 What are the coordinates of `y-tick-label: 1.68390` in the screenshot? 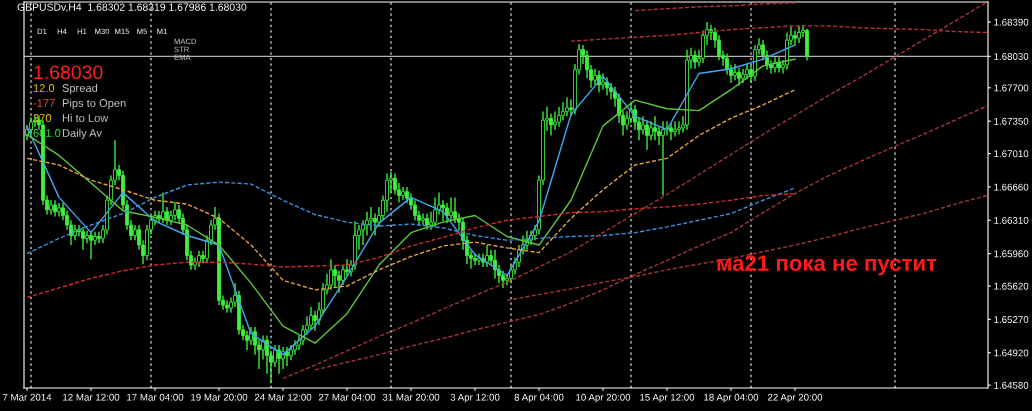 It's located at (1011, 22).